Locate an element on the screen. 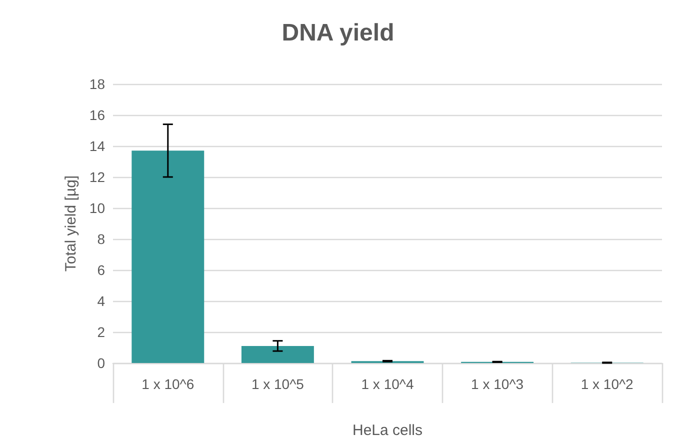 The height and width of the screenshot is (443, 676). y-tick-label: 16 is located at coordinates (97, 115).